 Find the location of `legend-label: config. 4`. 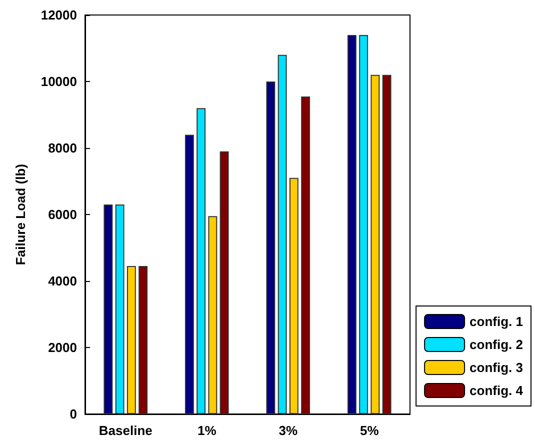

legend-label: config. 4 is located at coordinates (497, 390).